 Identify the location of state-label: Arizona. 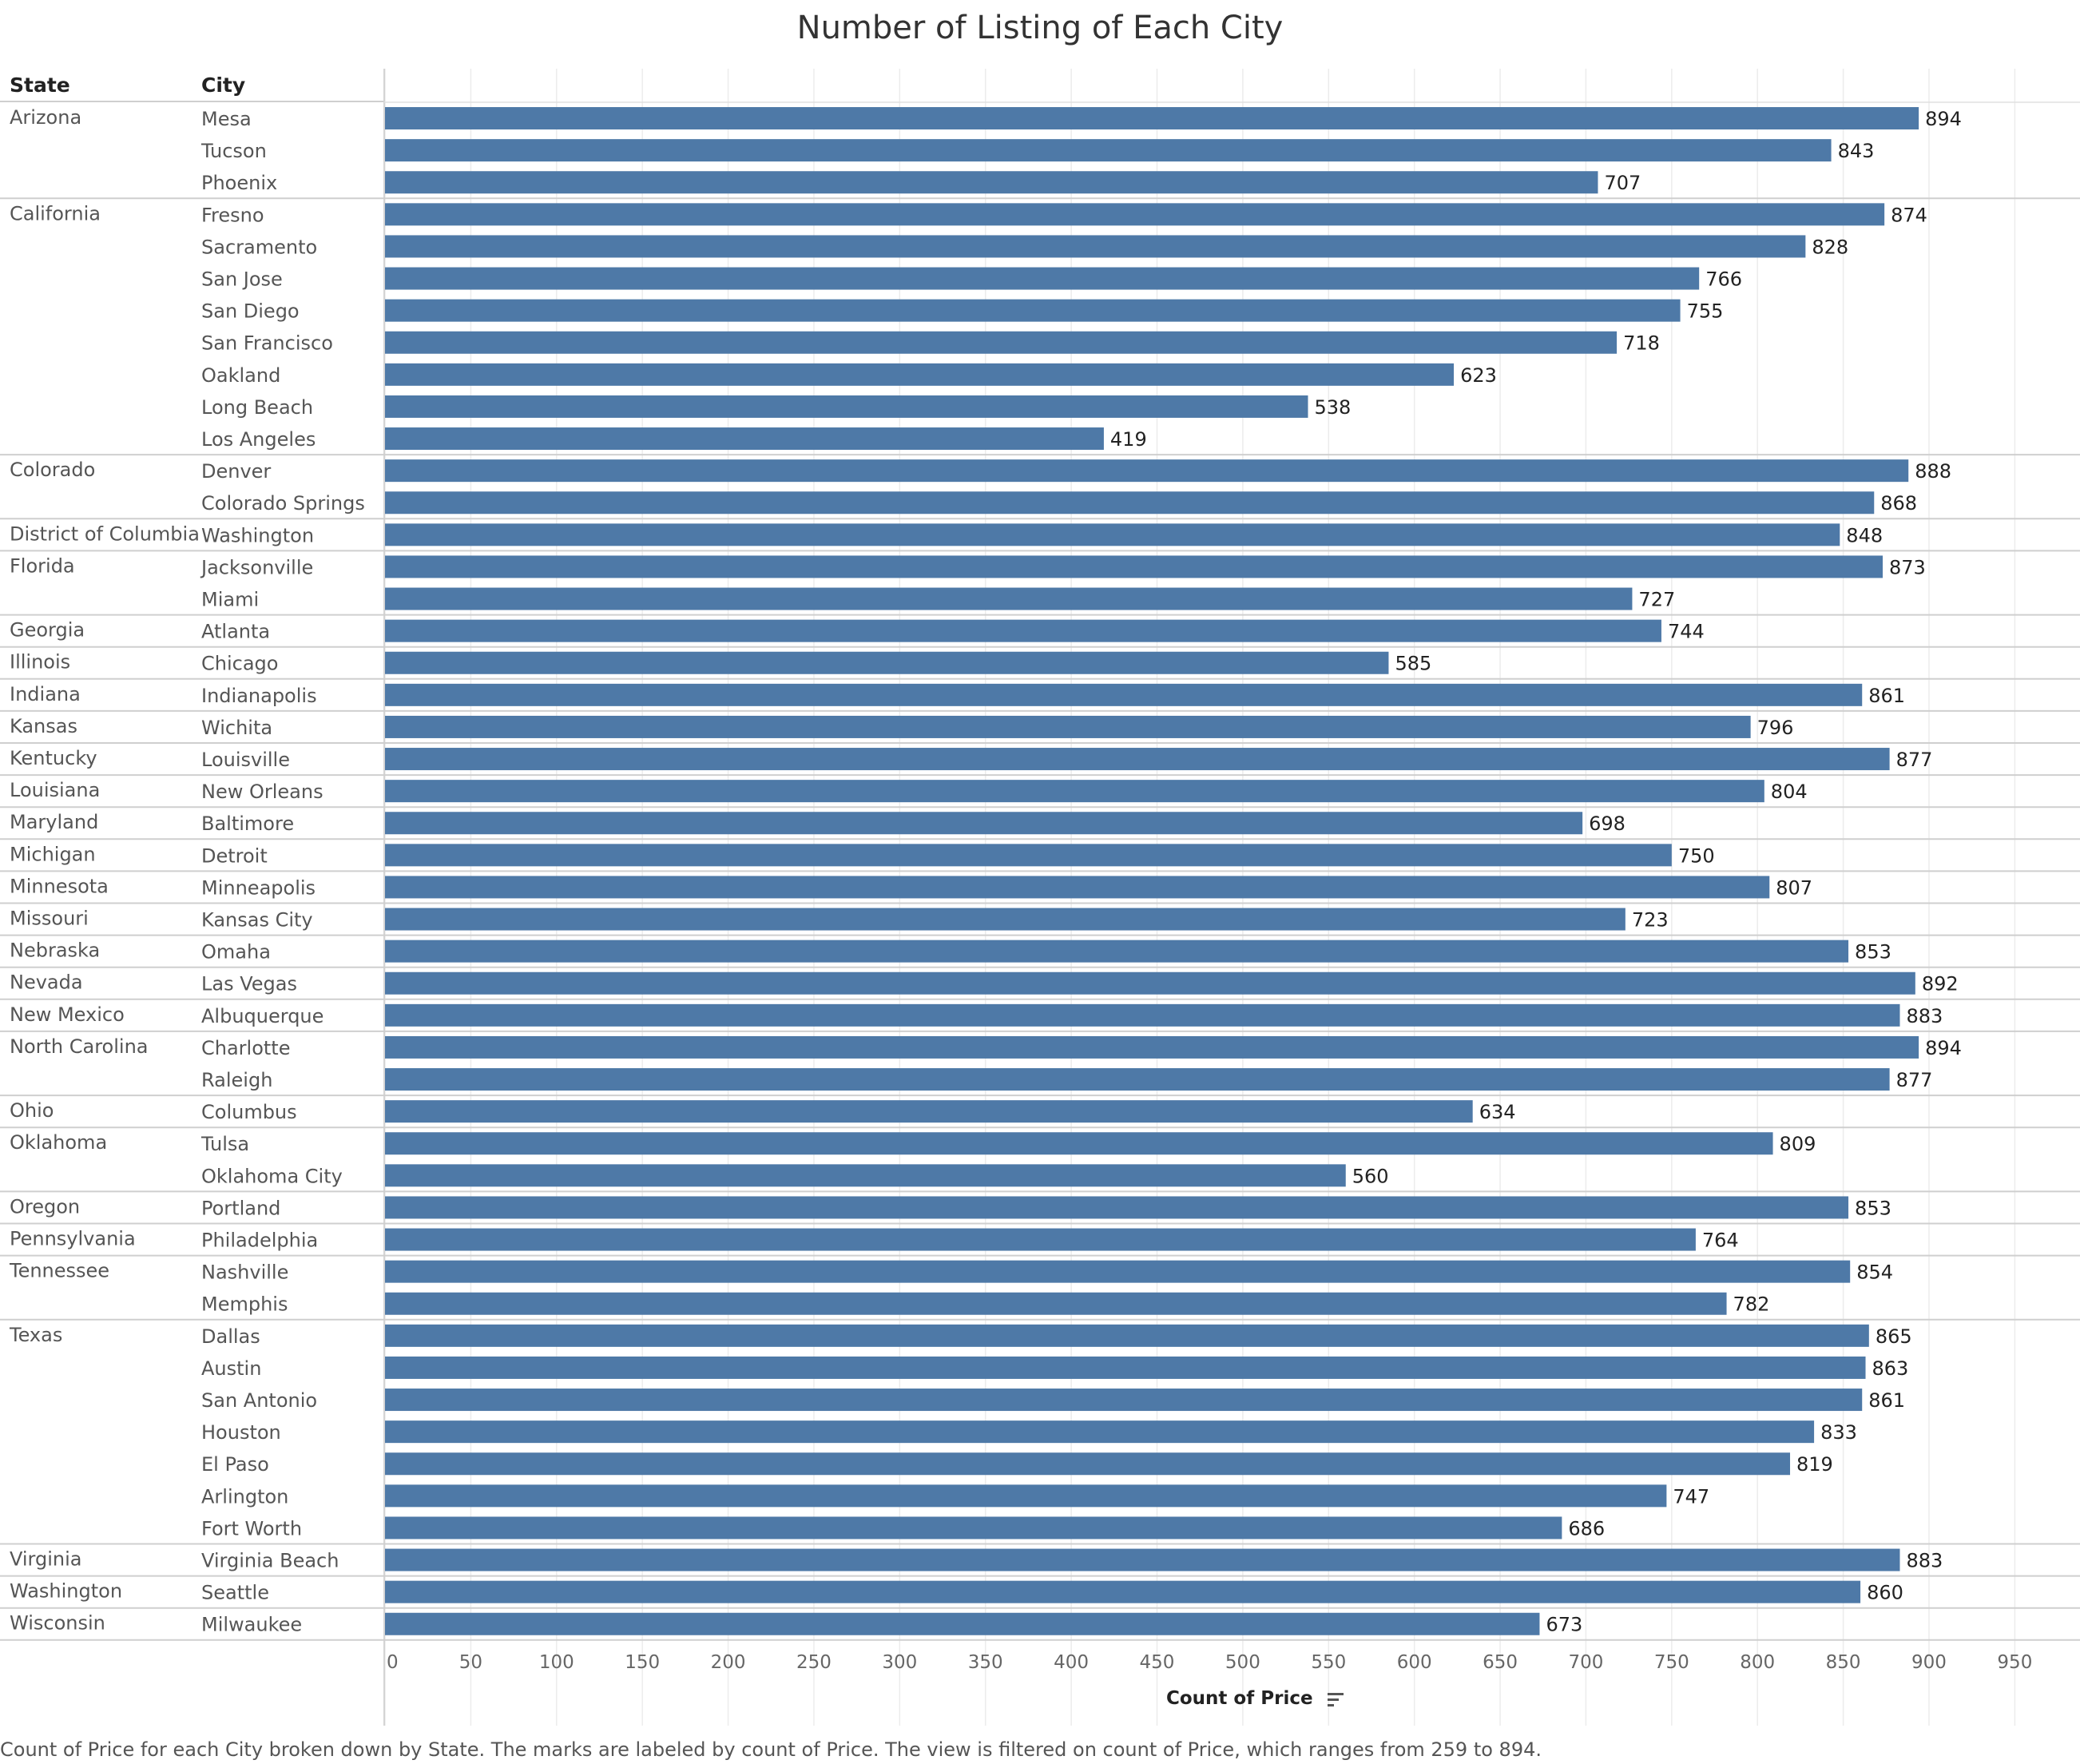
(45, 118).